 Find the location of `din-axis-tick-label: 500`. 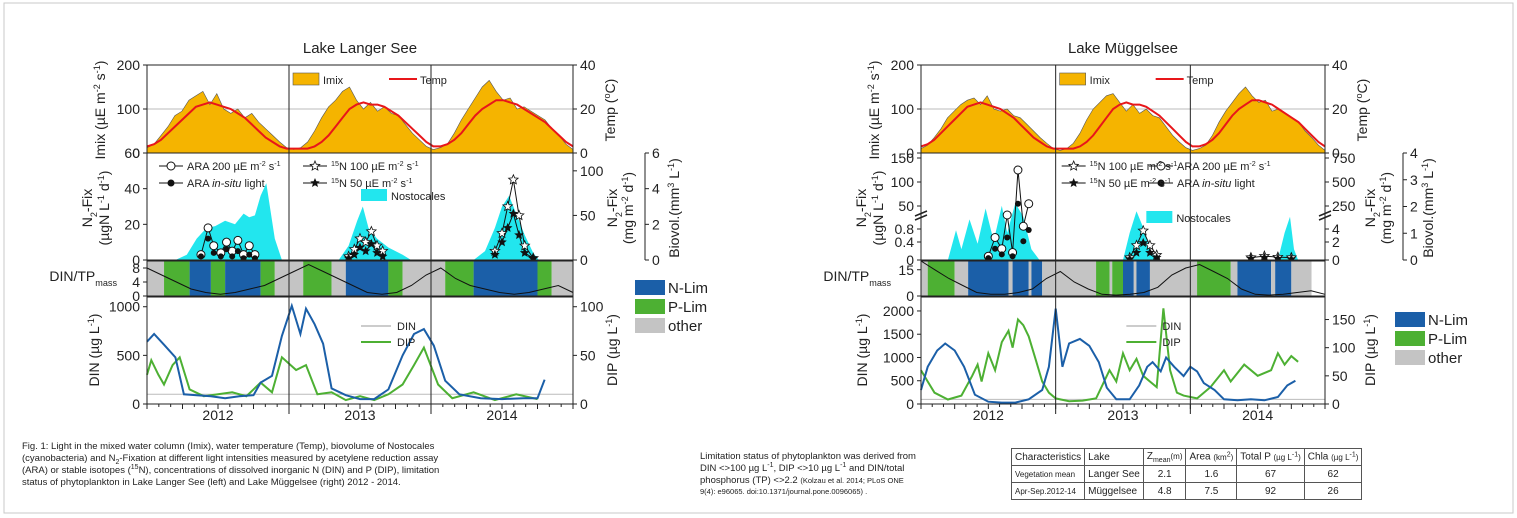

din-axis-tick-label: 500 is located at coordinates (903, 381).